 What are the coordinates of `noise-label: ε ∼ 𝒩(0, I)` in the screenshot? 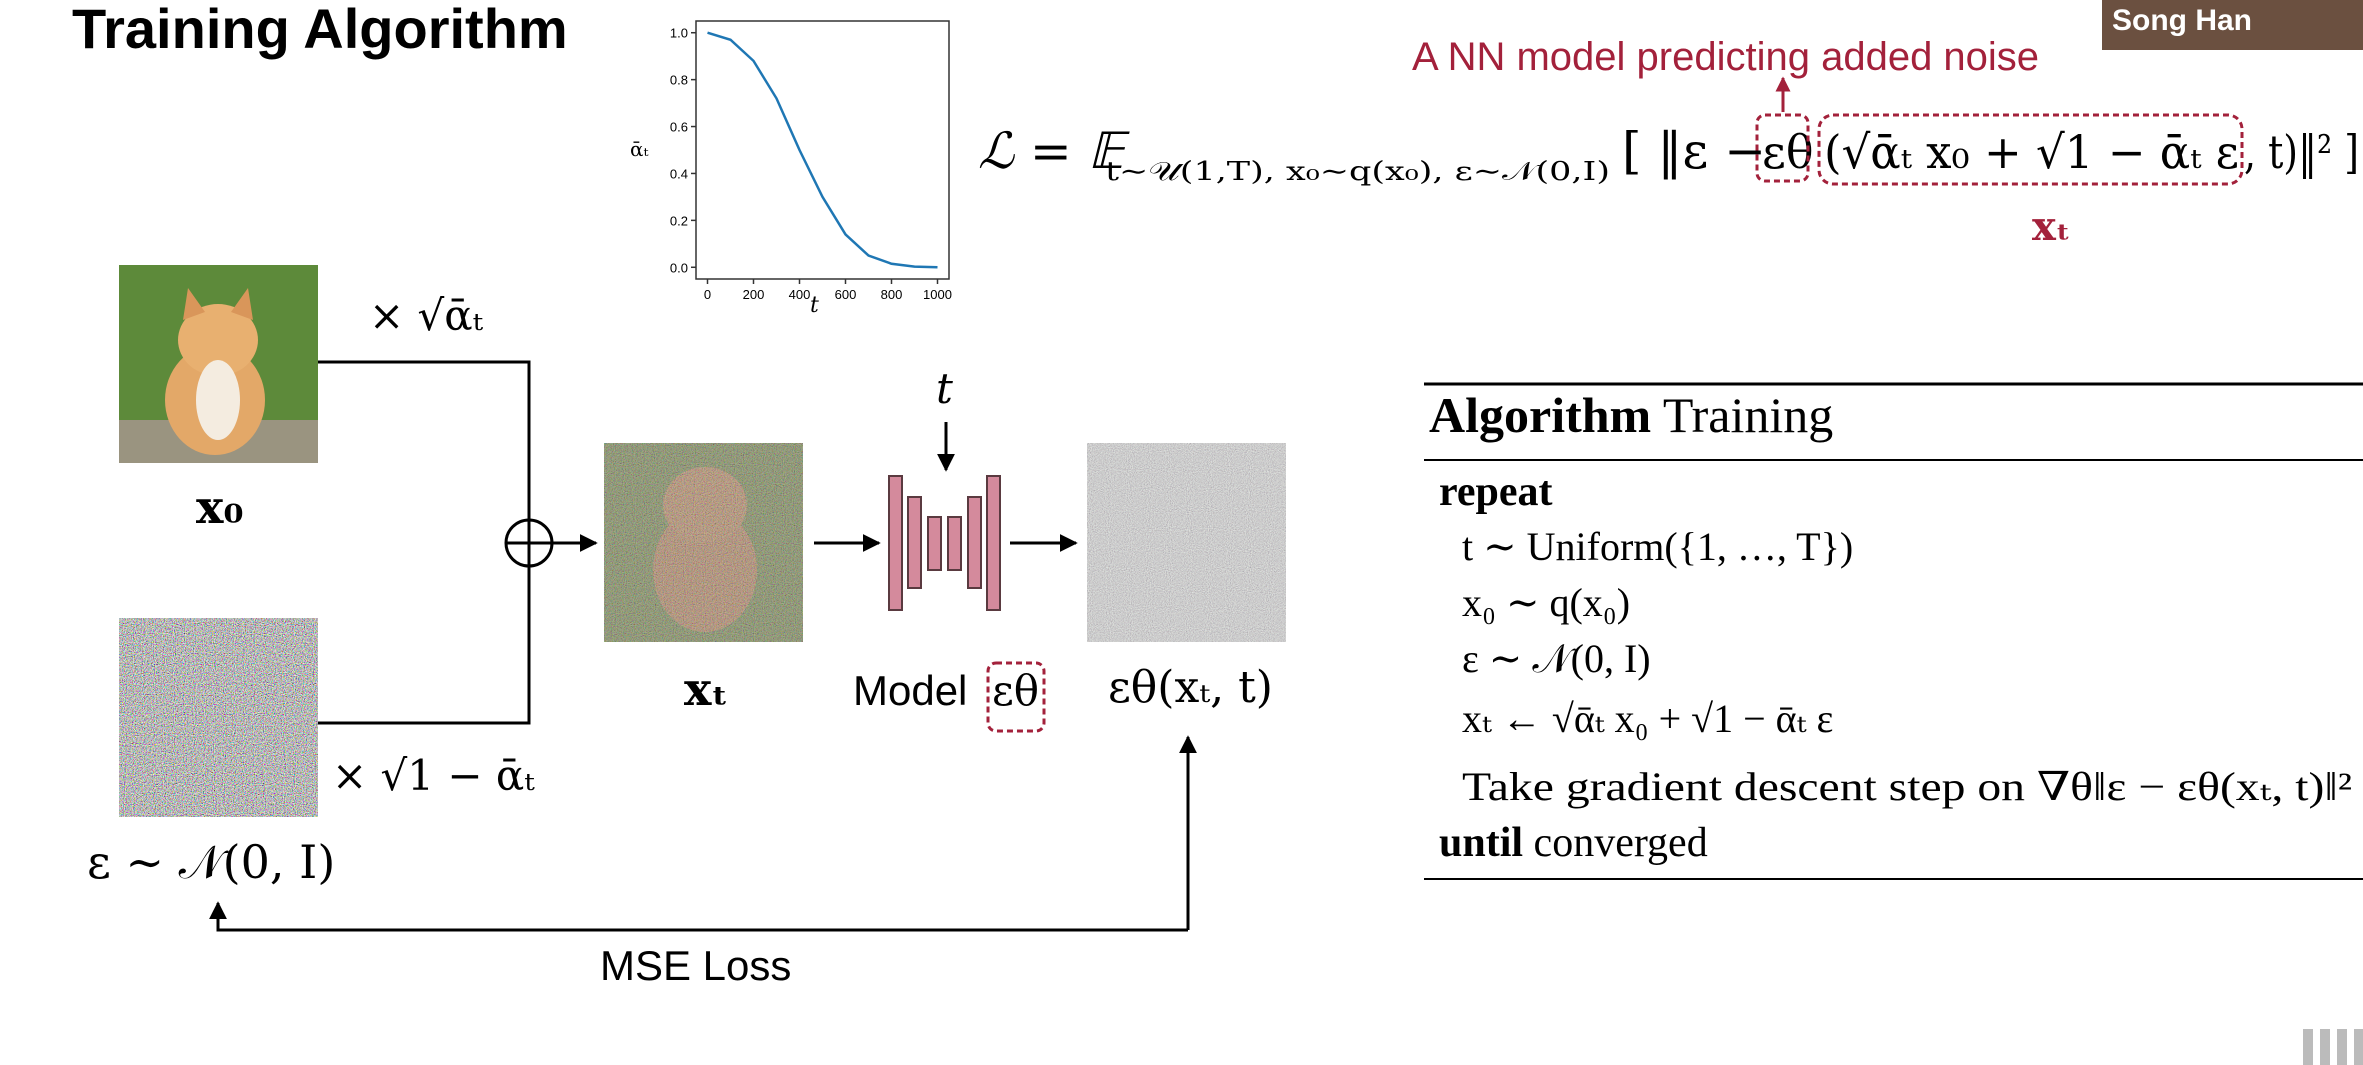 It's located at (211, 862).